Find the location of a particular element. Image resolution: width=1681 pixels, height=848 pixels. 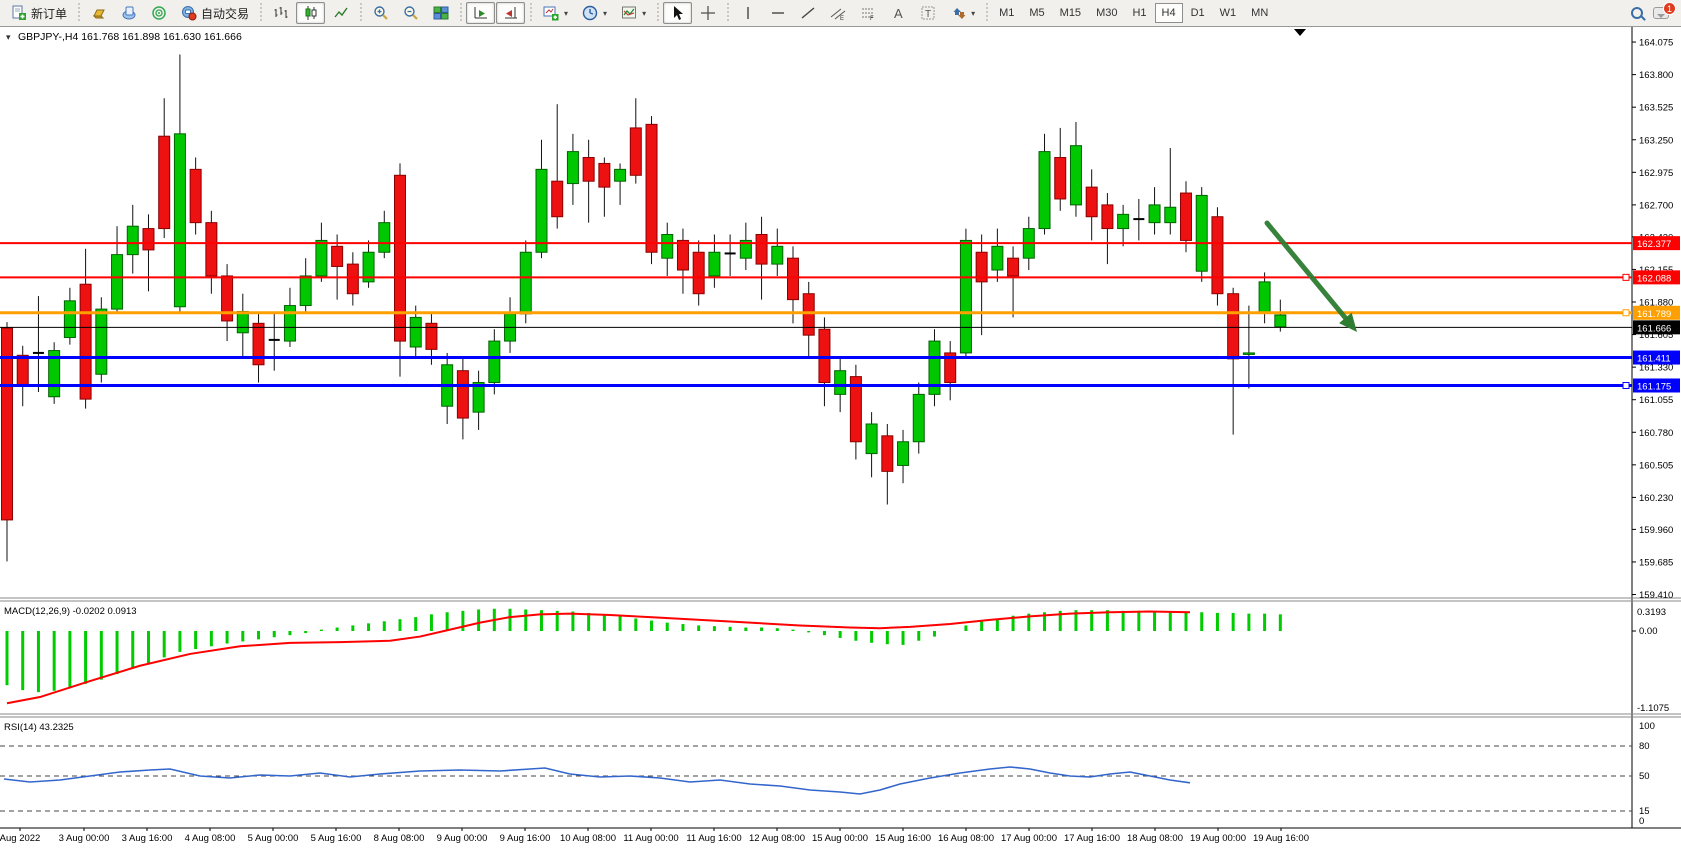

channel-icon: E is located at coordinates (837, 13).